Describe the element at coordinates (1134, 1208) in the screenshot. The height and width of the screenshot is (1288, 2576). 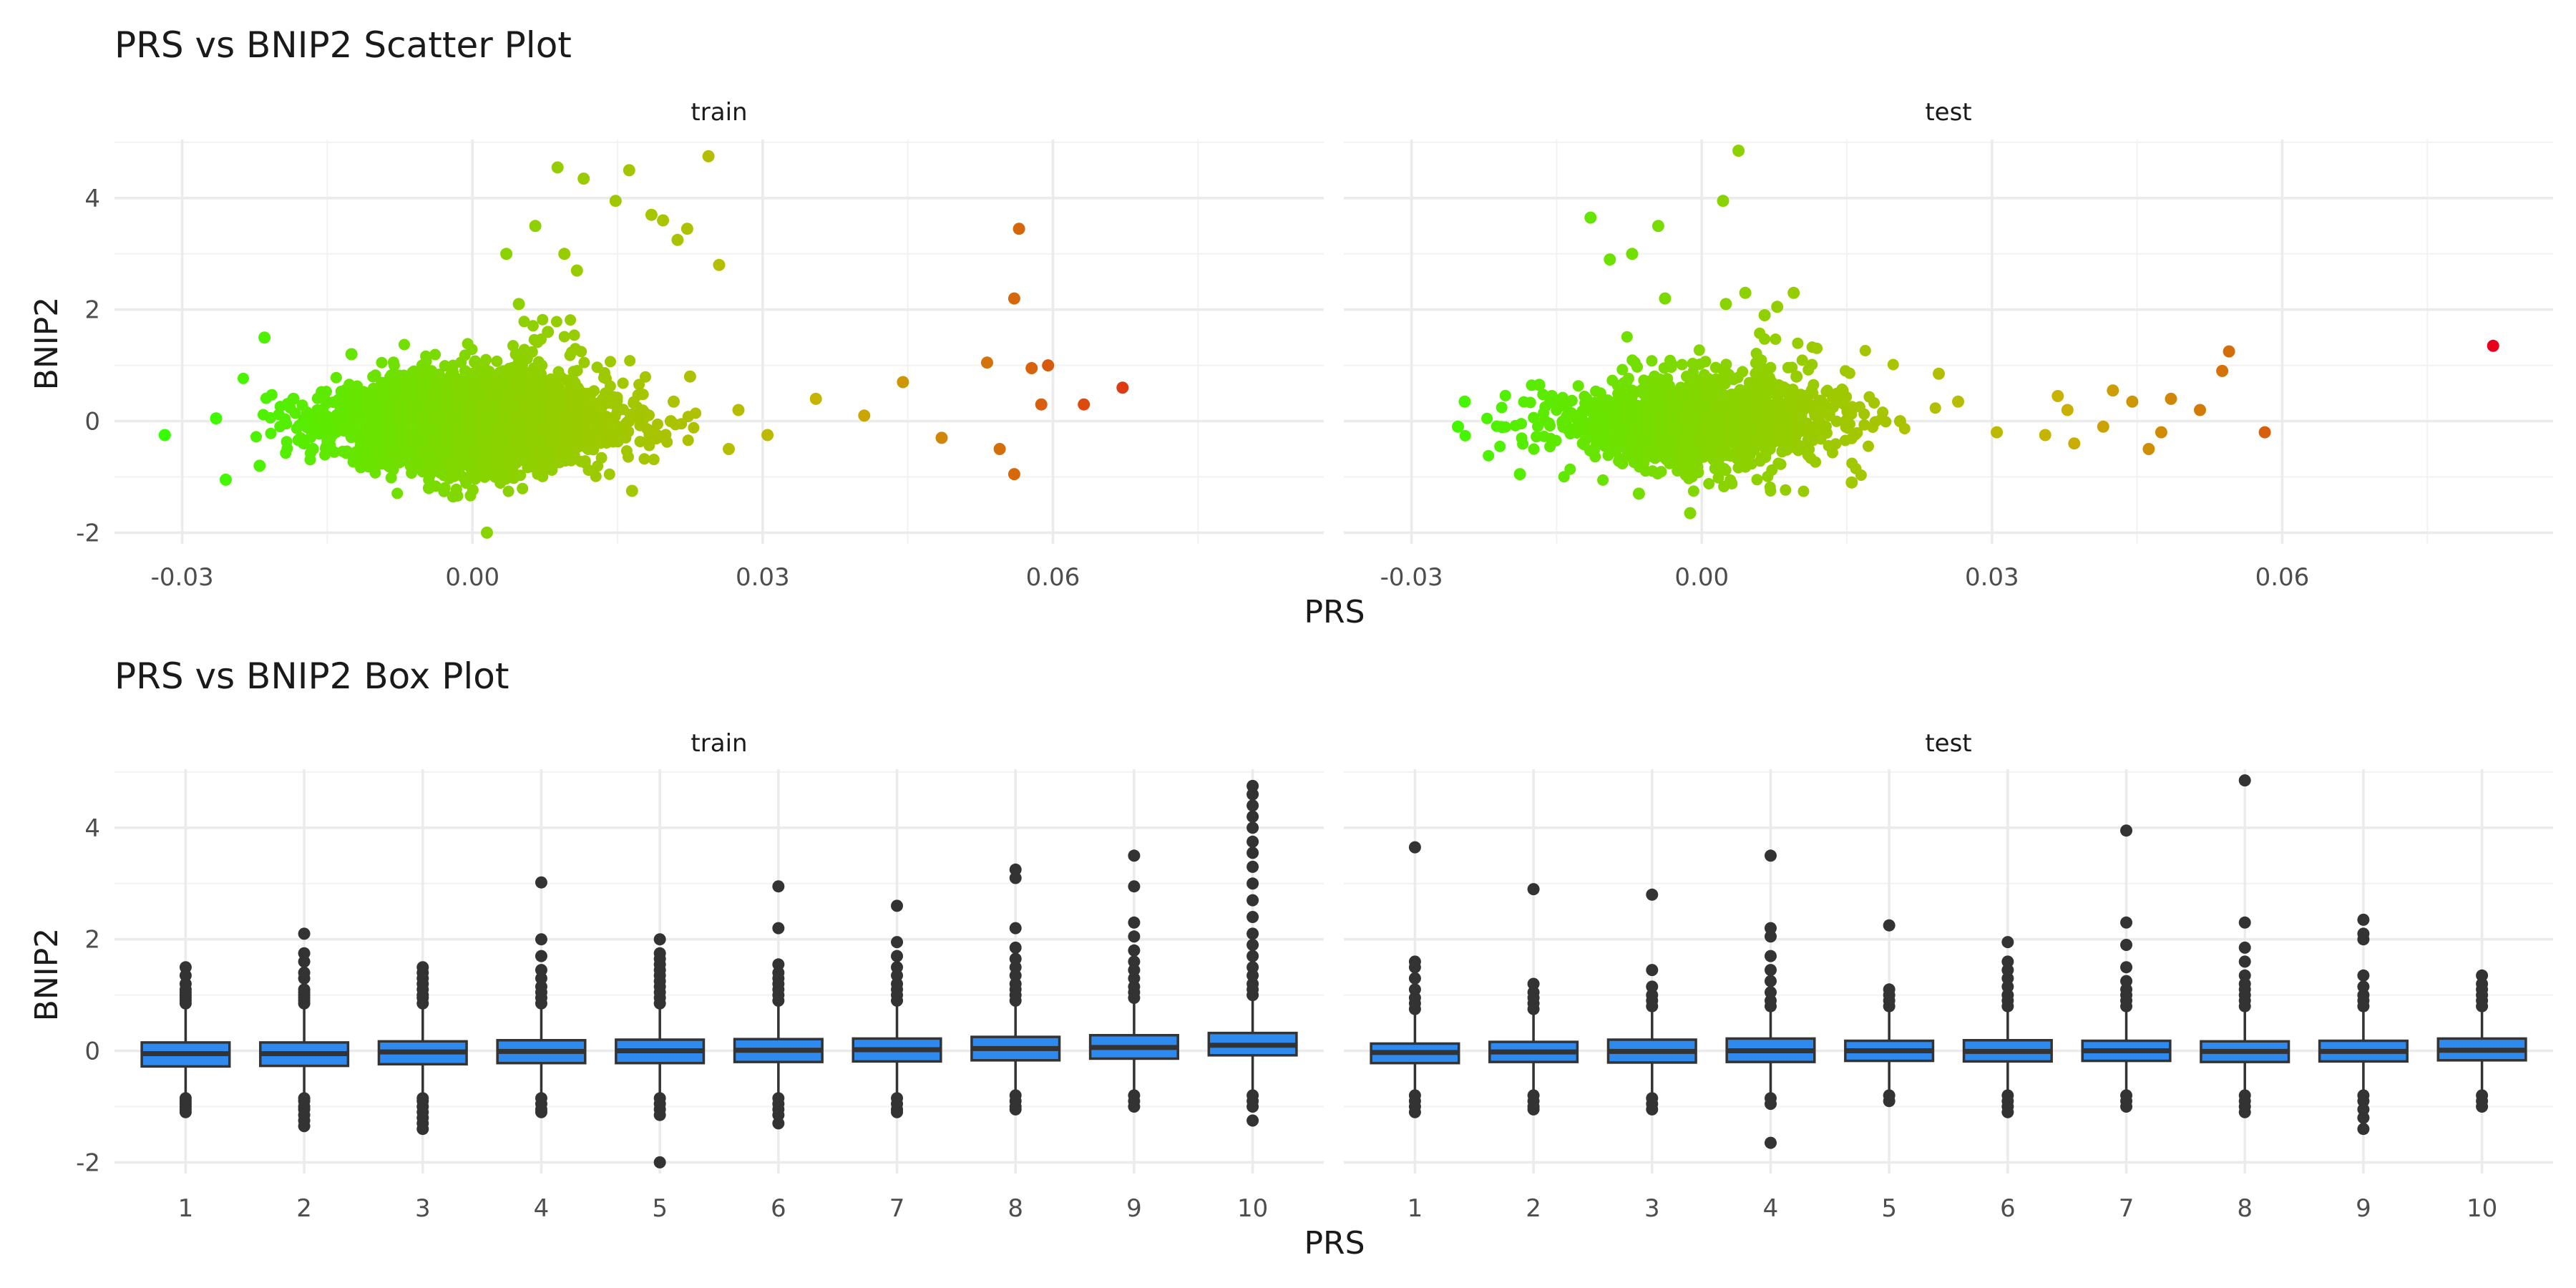
I see `box-x-tick-label: 9` at that location.